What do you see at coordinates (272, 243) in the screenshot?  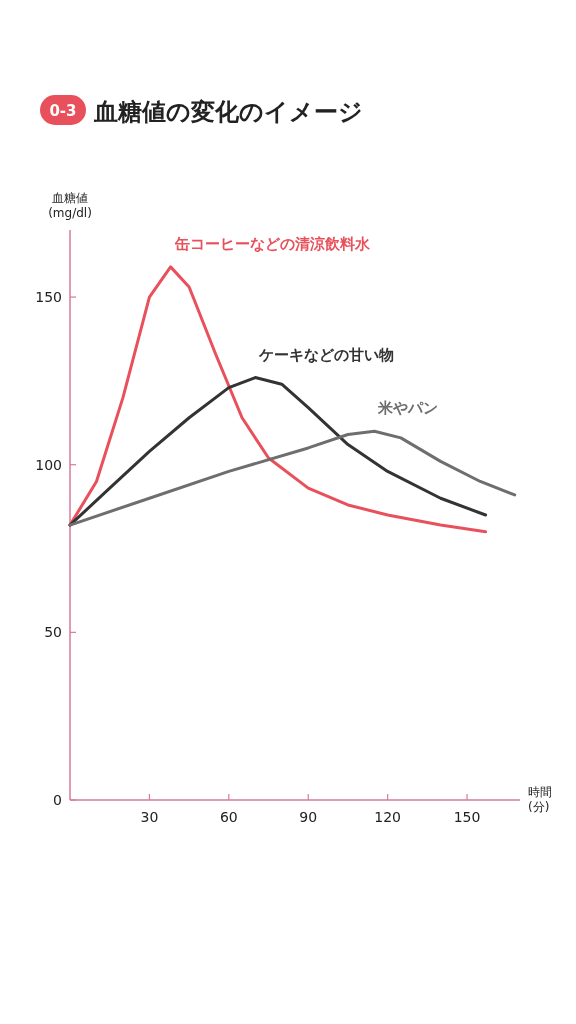 I see `series-label: 缶コーヒーなどの清涼飲料水` at bounding box center [272, 243].